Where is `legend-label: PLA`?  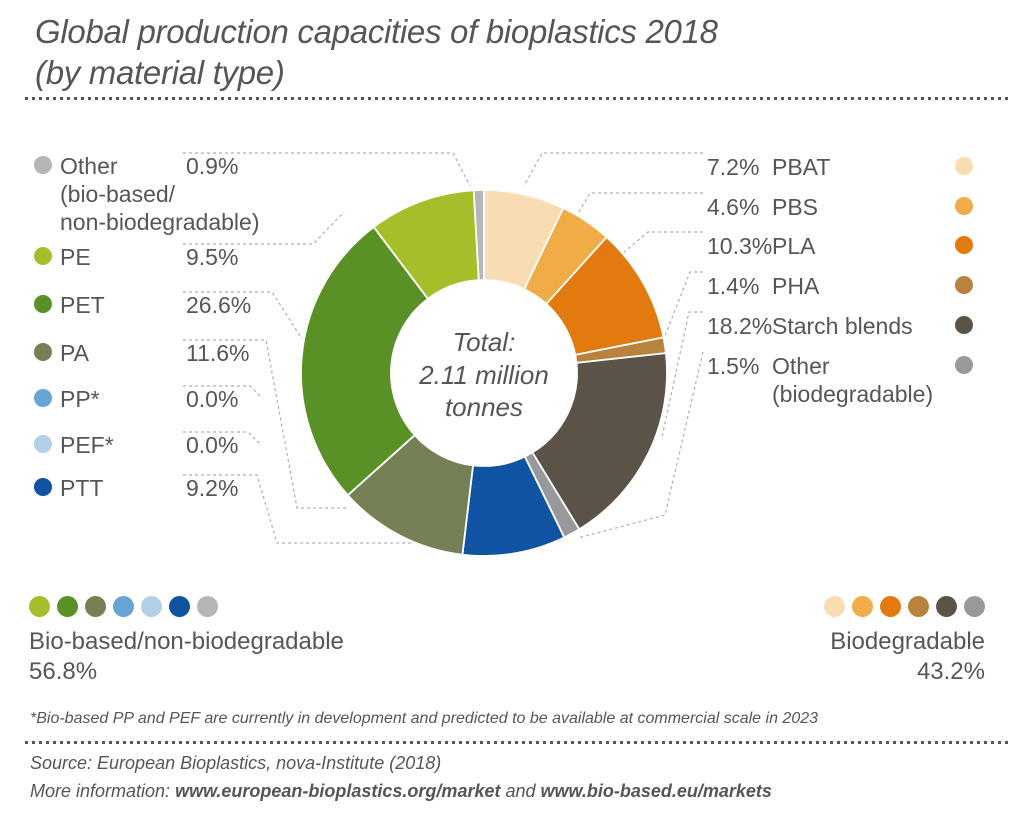 legend-label: PLA is located at coordinates (794, 246).